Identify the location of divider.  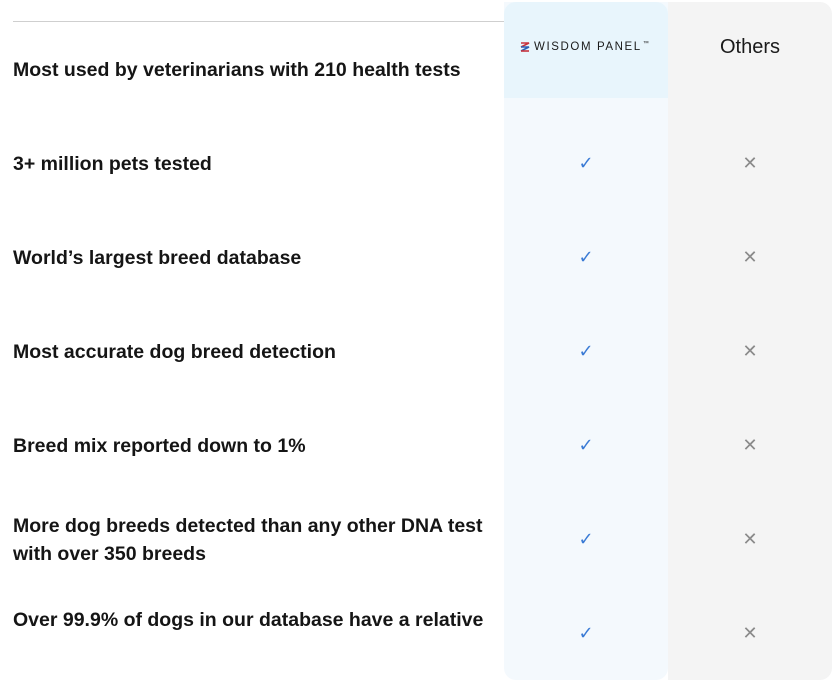
(258, 21).